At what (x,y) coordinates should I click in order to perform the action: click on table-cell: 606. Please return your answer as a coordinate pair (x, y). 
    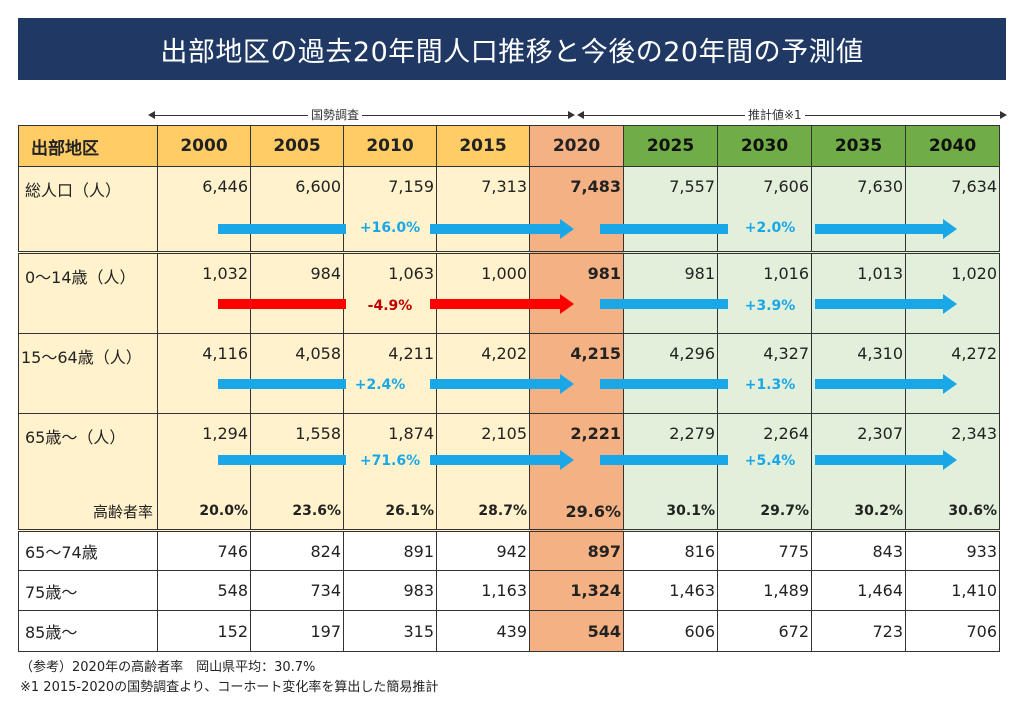
    Looking at the image, I should click on (670, 631).